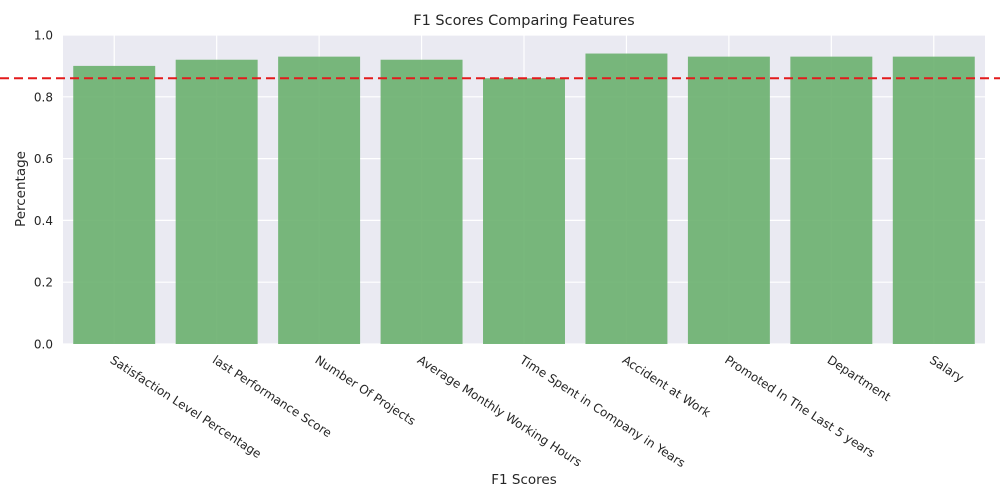 This screenshot has width=1000, height=504. I want to click on chart-title: F1 Scores Comparing Features, so click(524, 21).